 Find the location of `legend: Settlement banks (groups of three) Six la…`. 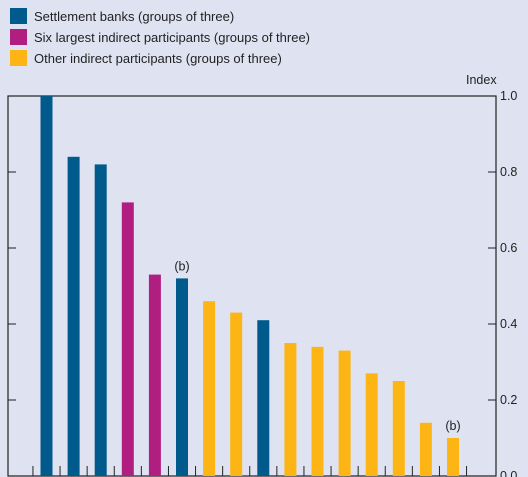

legend: Settlement banks (groups of three) Six la… is located at coordinates (160, 37).